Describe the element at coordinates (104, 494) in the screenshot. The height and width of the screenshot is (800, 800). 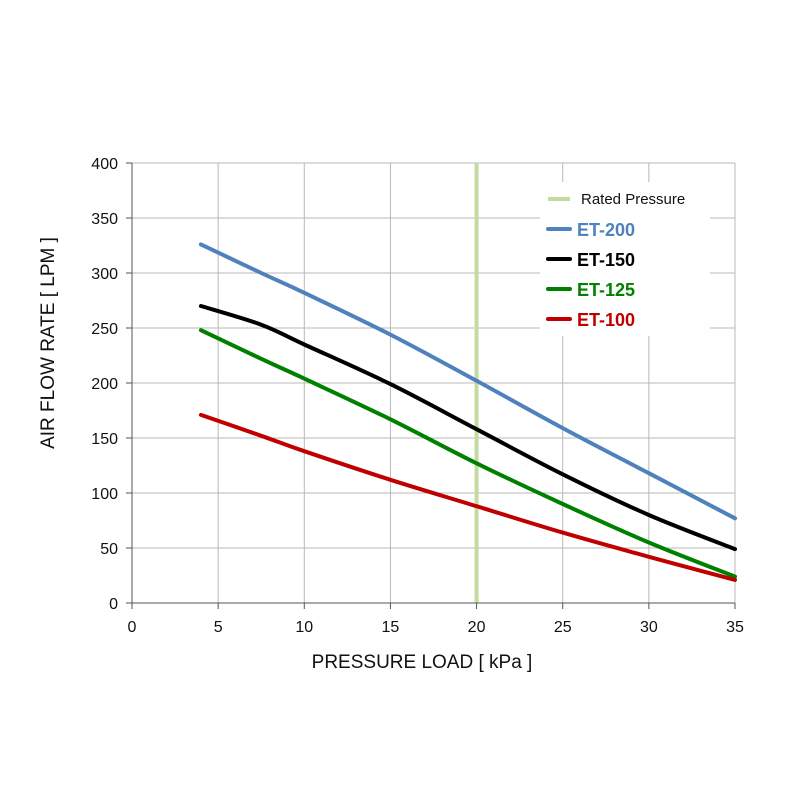
I see `y-tick-label: 100` at that location.